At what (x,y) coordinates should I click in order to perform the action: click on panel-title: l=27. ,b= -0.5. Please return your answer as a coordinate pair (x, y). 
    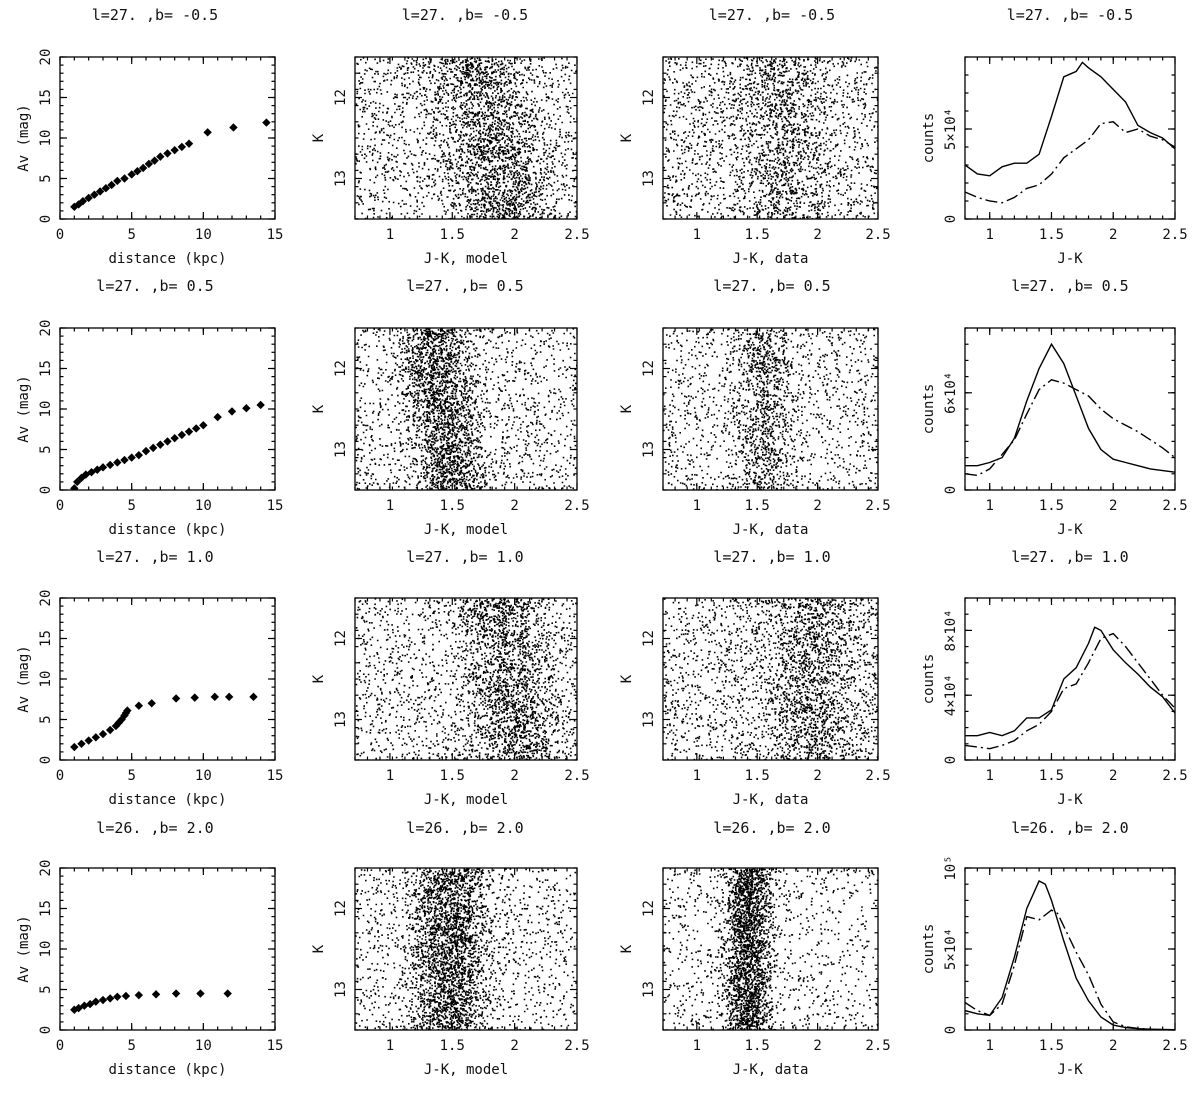
    Looking at the image, I should click on (465, 15).